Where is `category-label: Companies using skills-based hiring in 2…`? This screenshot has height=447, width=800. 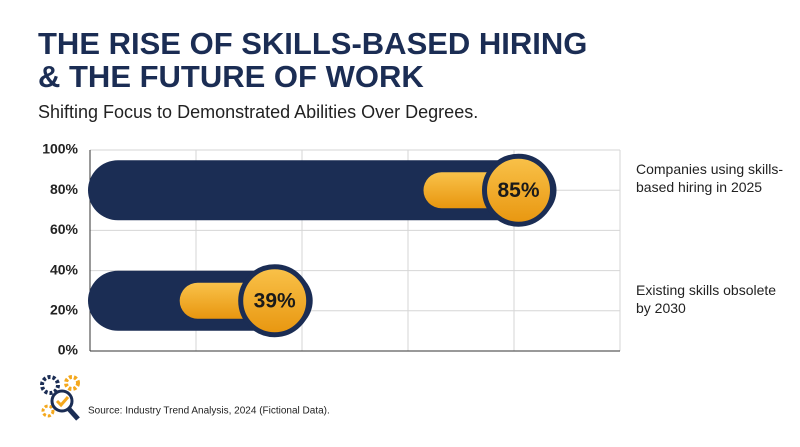 category-label: Companies using skills-based hiring in 2… is located at coordinates (710, 178).